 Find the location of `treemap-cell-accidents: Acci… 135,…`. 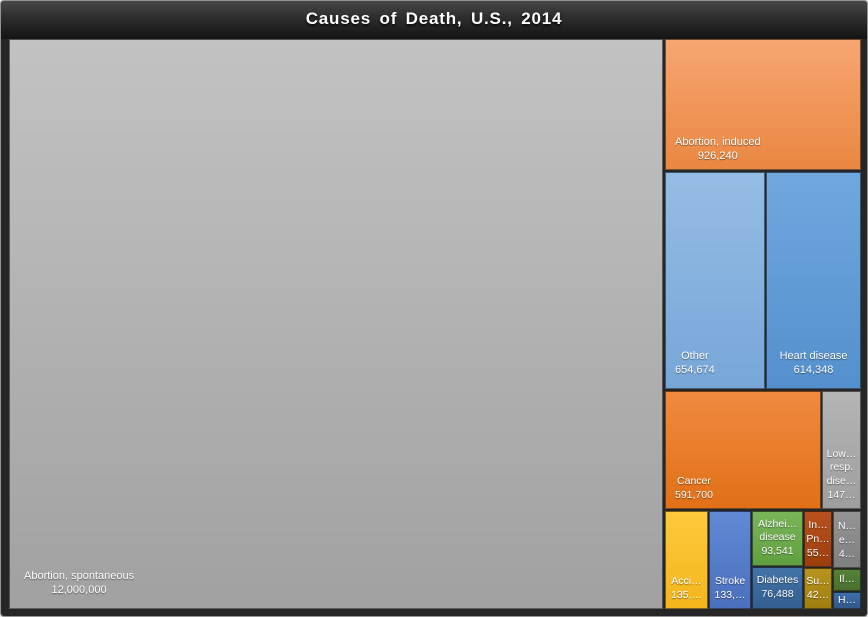

treemap-cell-accidents: Acci… 135,… is located at coordinates (686, 560).